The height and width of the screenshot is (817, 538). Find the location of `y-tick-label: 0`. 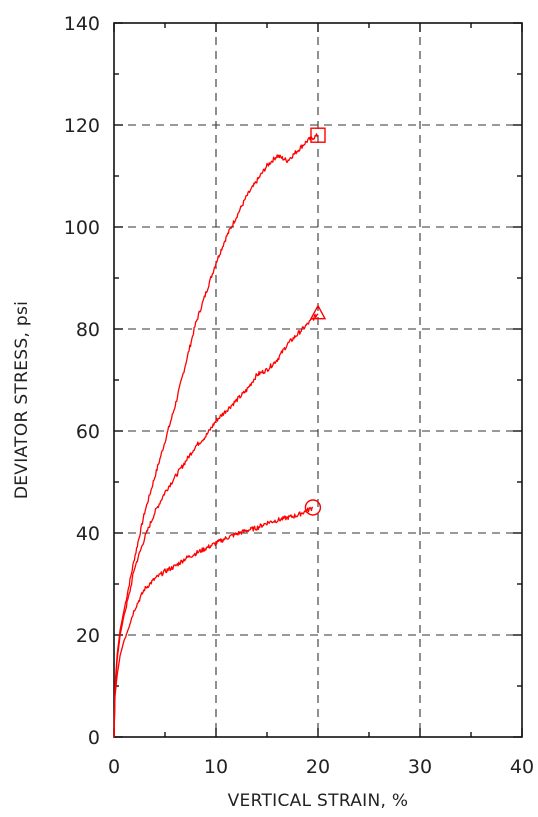

y-tick-label: 0 is located at coordinates (94, 738).